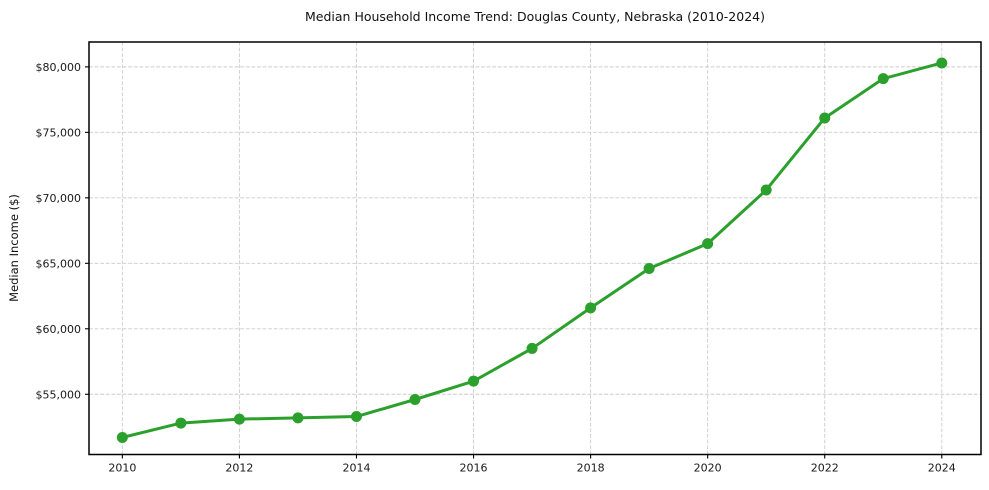  What do you see at coordinates (708, 244) in the screenshot?
I see `data-point-2020` at bounding box center [708, 244].